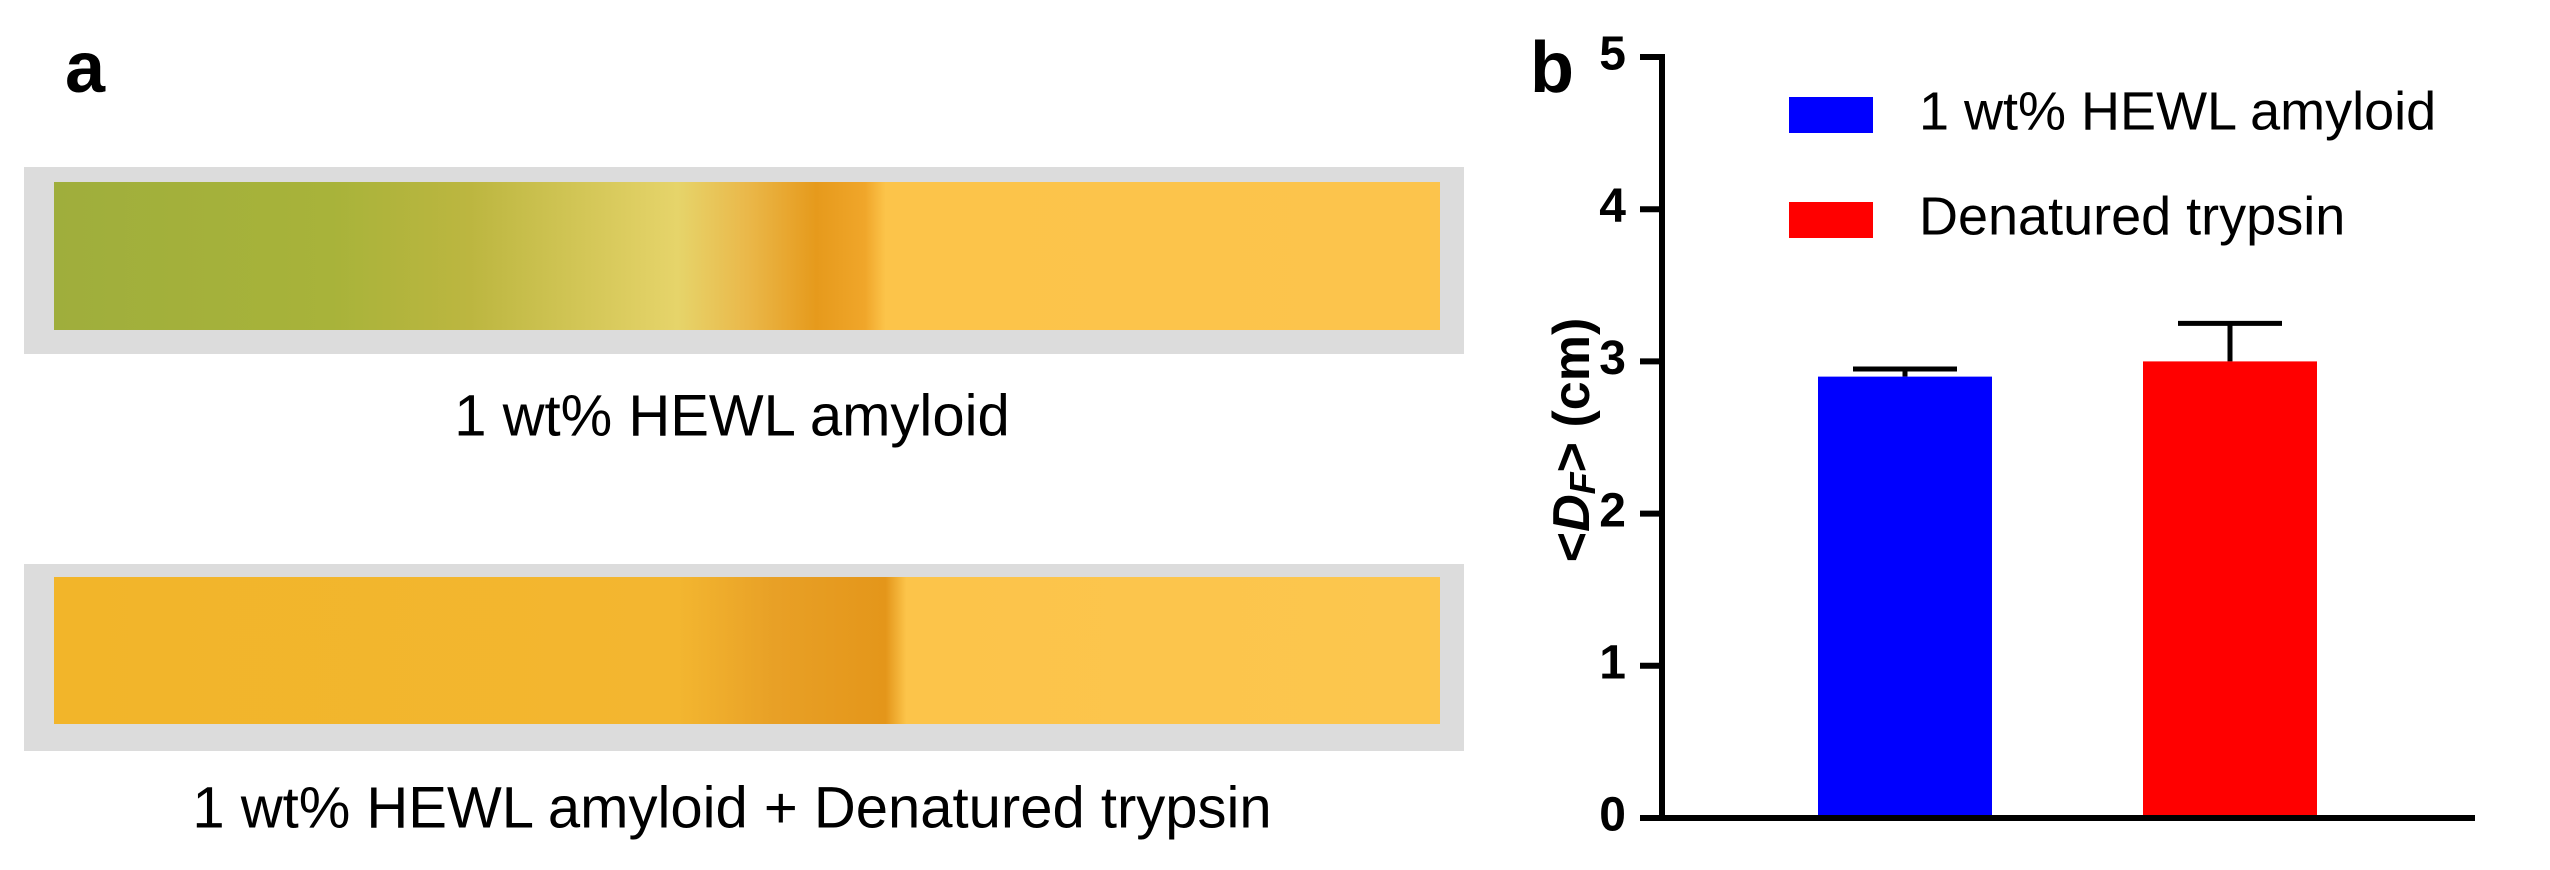 This screenshot has width=2550, height=870. I want to click on y-tick-label: 4, so click(1612, 206).